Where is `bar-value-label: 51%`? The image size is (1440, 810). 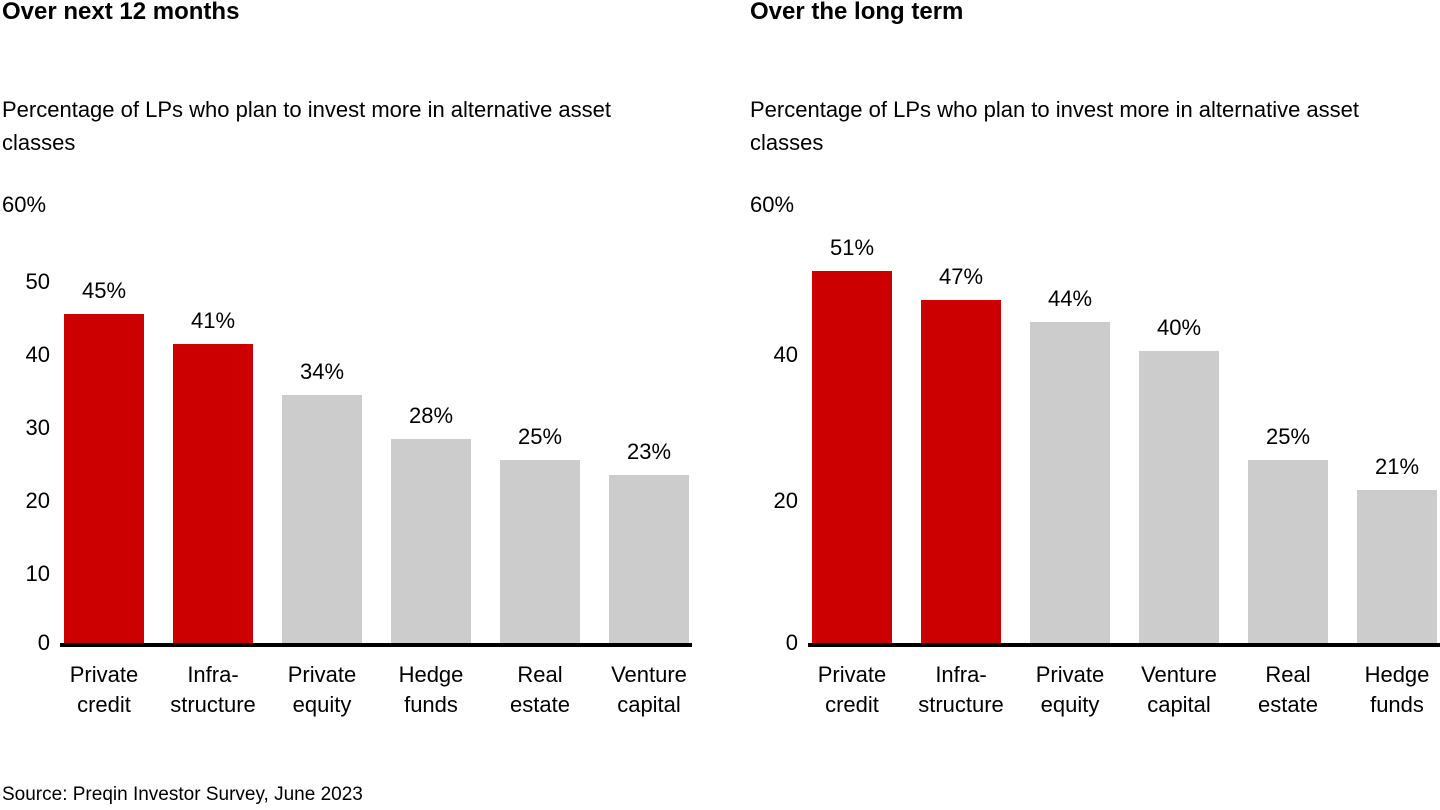 bar-value-label: 51% is located at coordinates (852, 247).